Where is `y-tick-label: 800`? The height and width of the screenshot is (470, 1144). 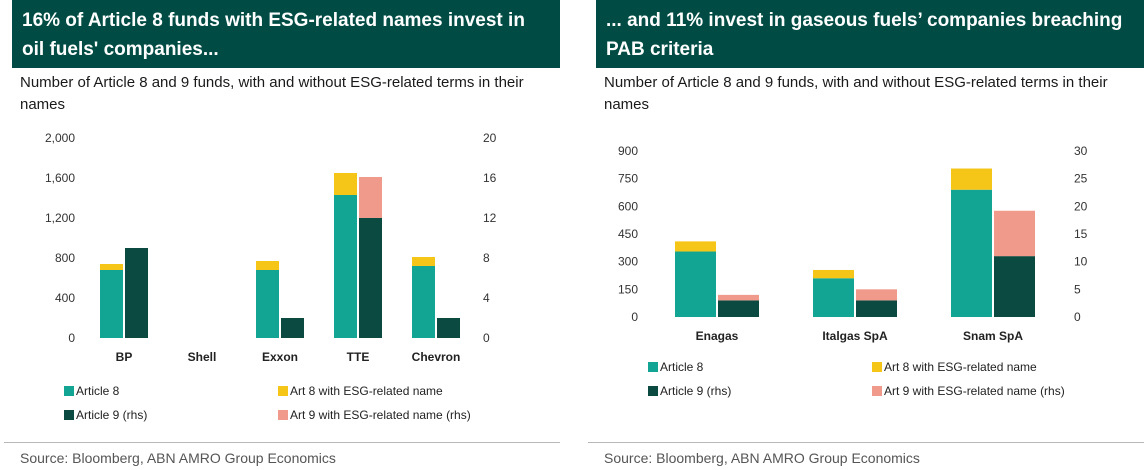 y-tick-label: 800 is located at coordinates (65, 258).